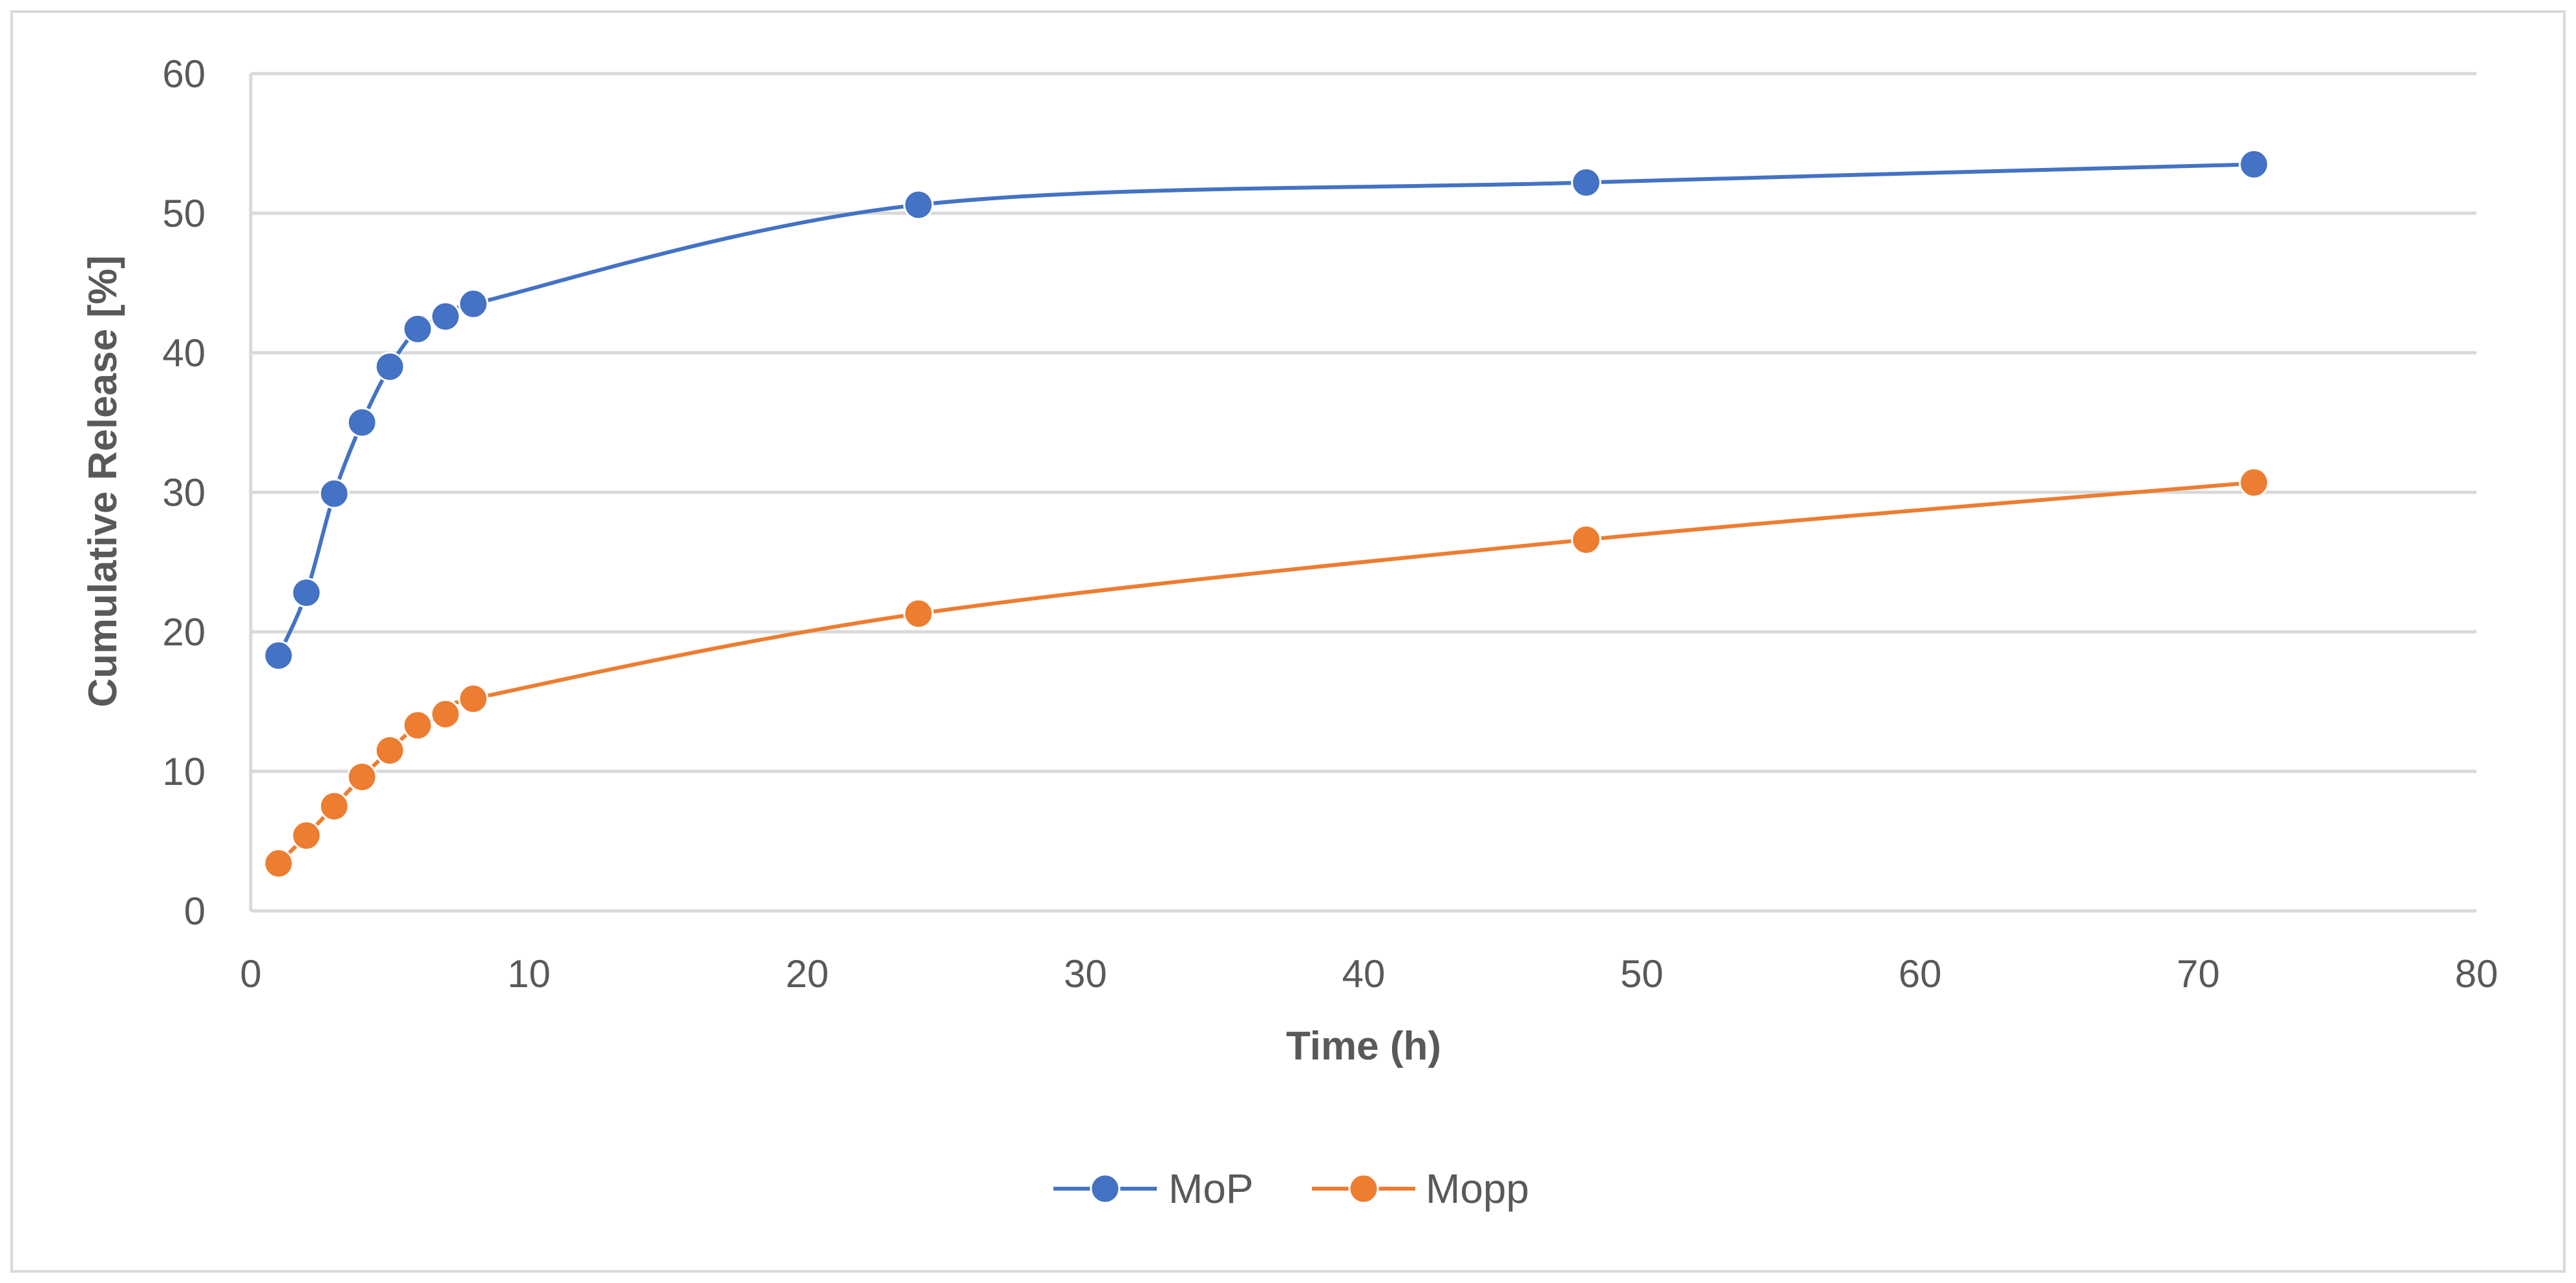  Describe the element at coordinates (184, 74) in the screenshot. I see `y-tick-label-60: 60` at that location.